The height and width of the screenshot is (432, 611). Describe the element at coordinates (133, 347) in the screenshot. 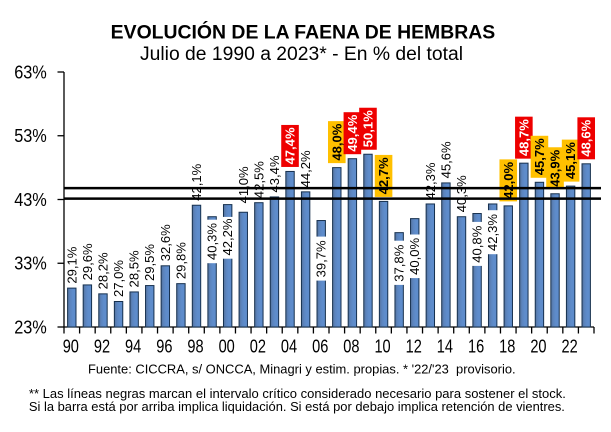

I see `svg-text: 94` at that location.